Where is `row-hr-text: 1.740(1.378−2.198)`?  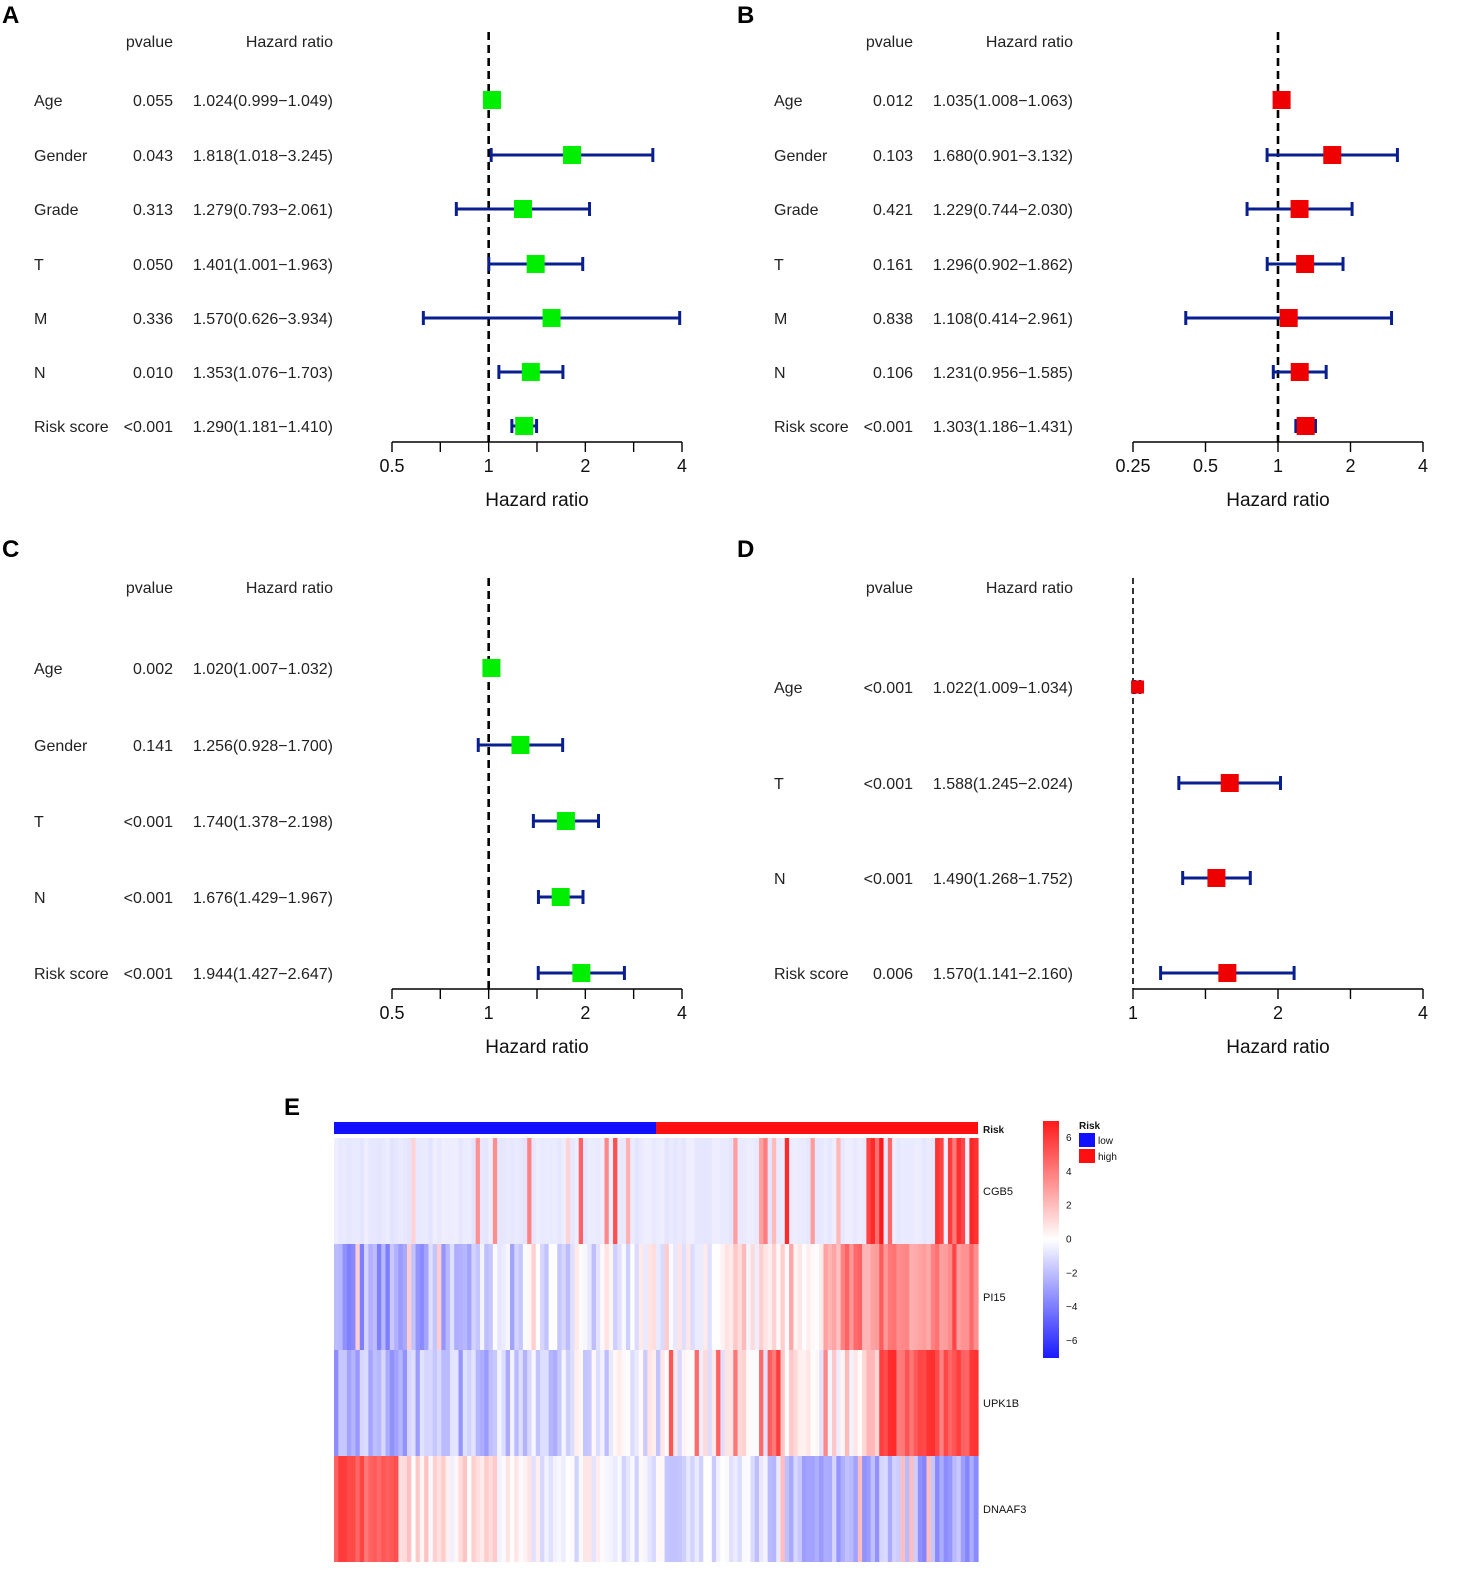
row-hr-text: 1.740(1.378−2.198) is located at coordinates (263, 822).